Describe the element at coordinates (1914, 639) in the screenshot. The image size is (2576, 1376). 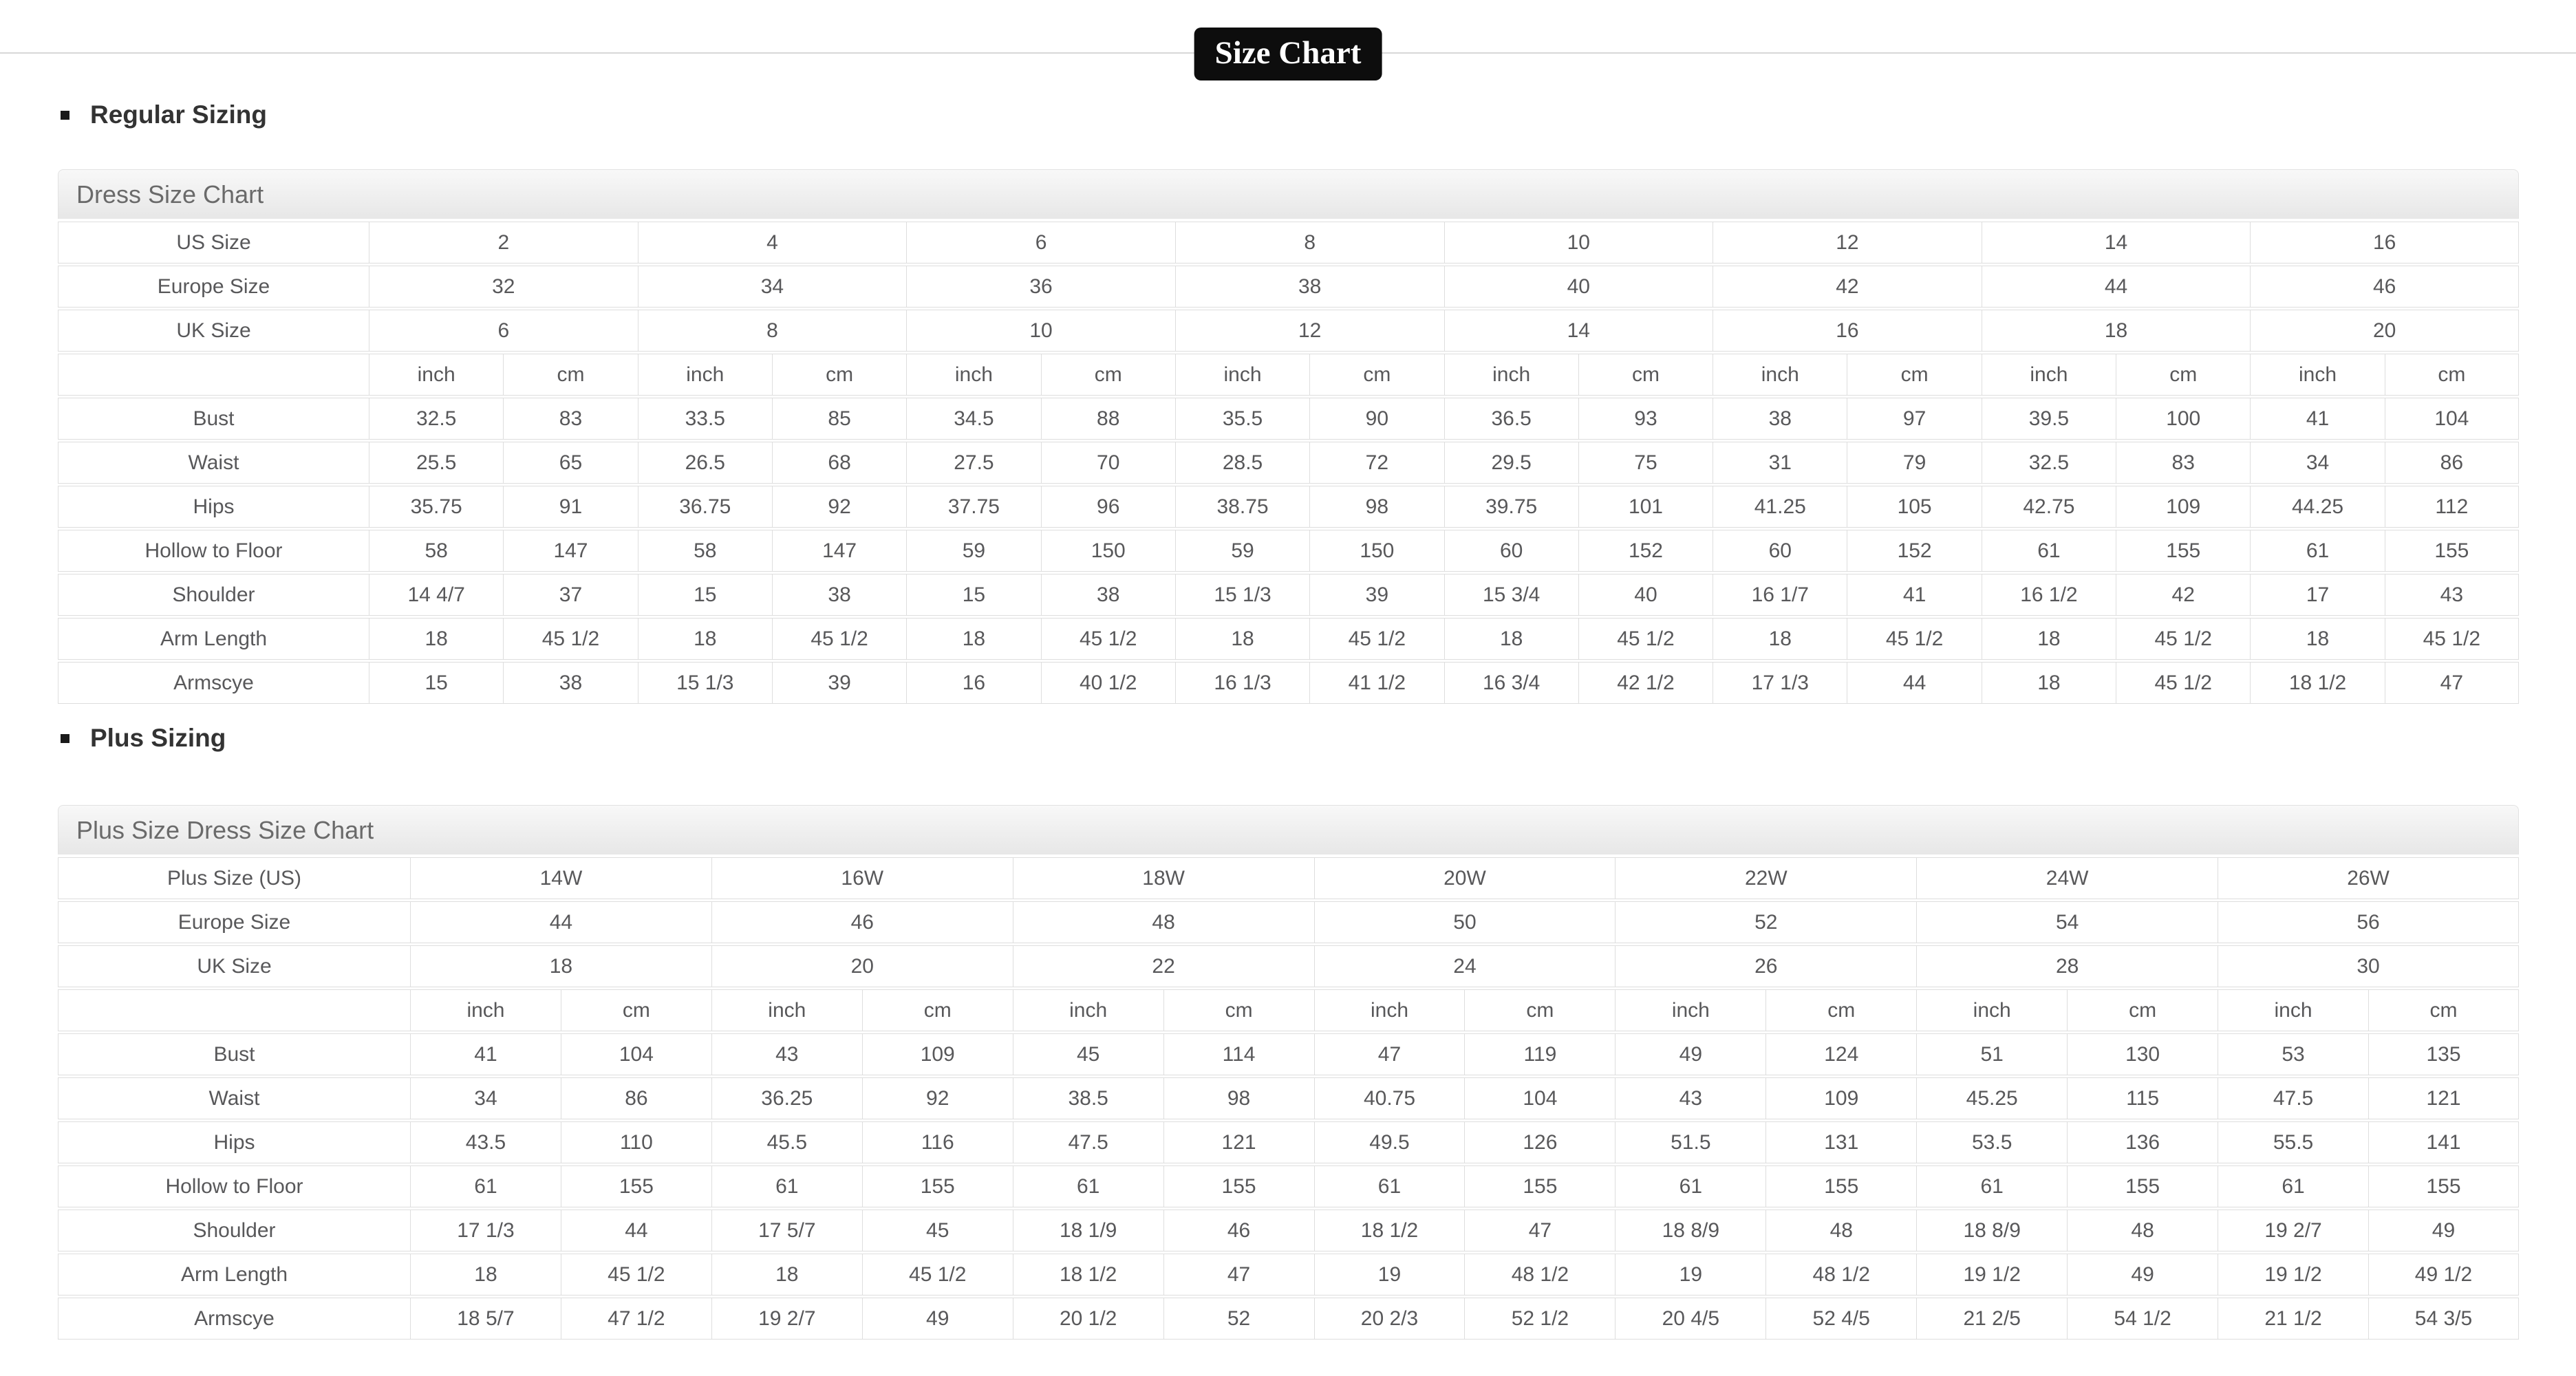
I see `measure-cell: 45 1/2` at that location.